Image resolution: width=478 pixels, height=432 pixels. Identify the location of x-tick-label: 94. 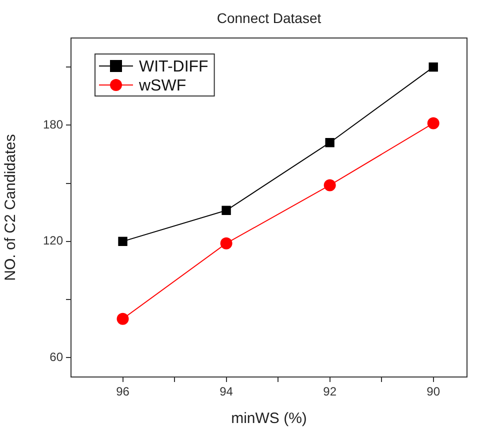
(227, 391).